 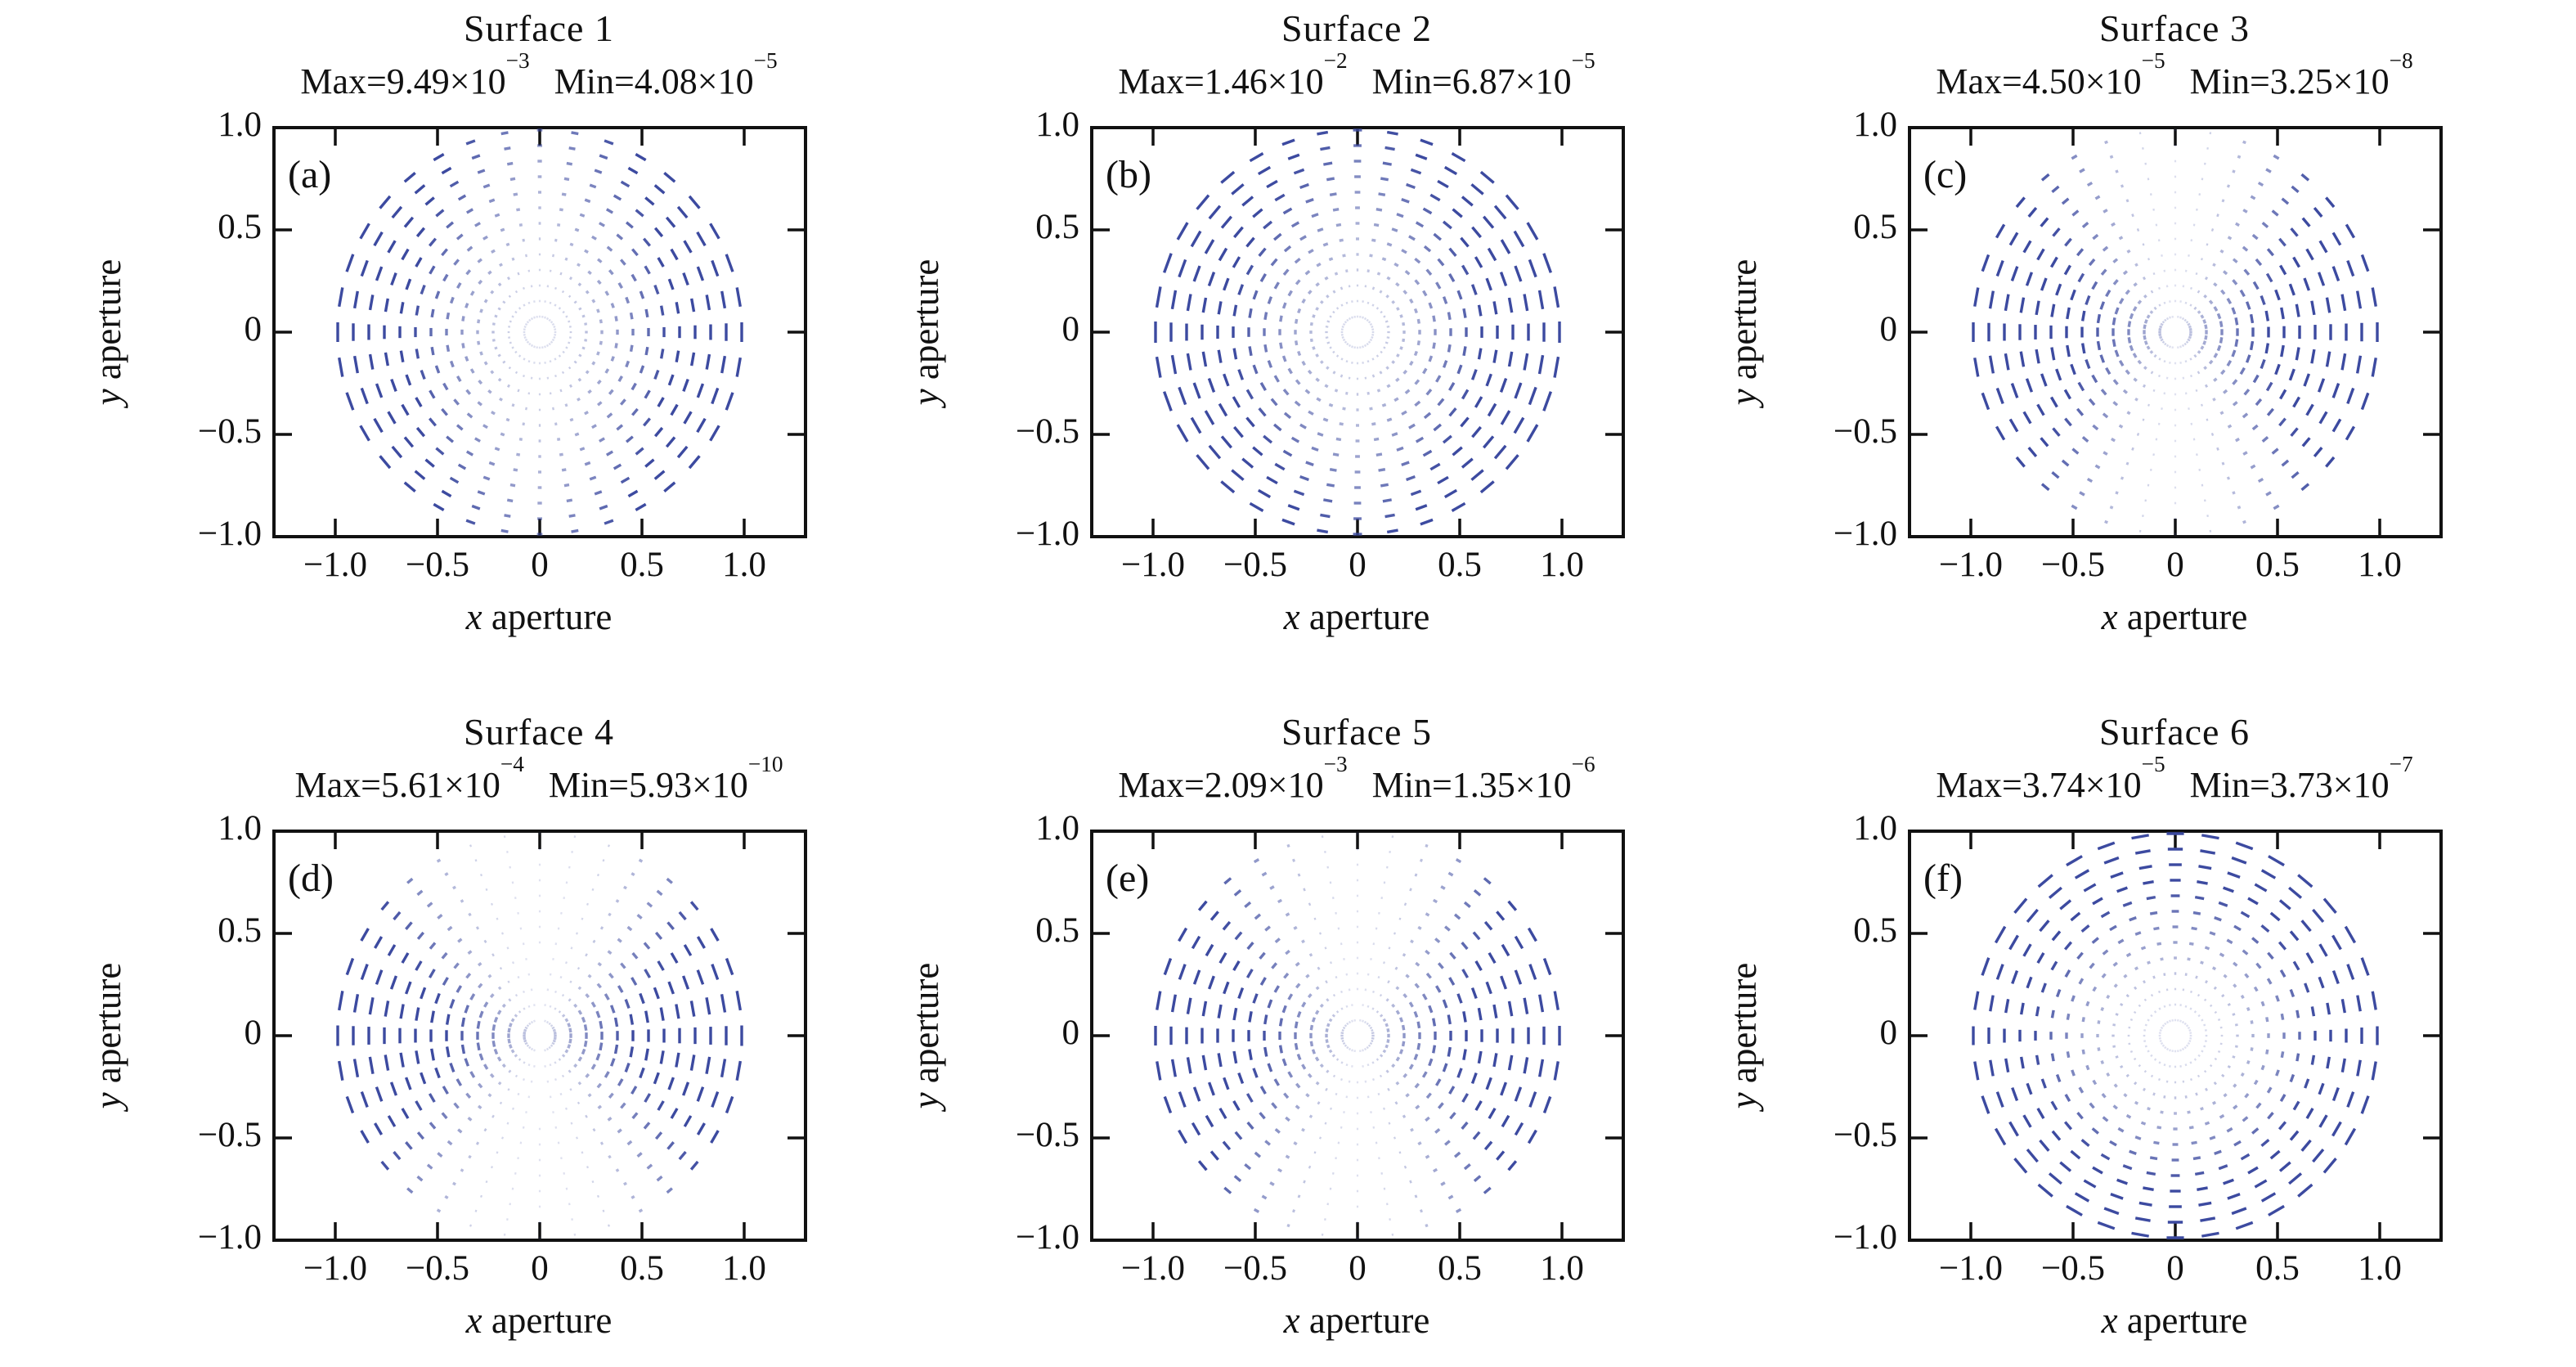 I want to click on panel-title: Surface 5, so click(x=1356, y=732).